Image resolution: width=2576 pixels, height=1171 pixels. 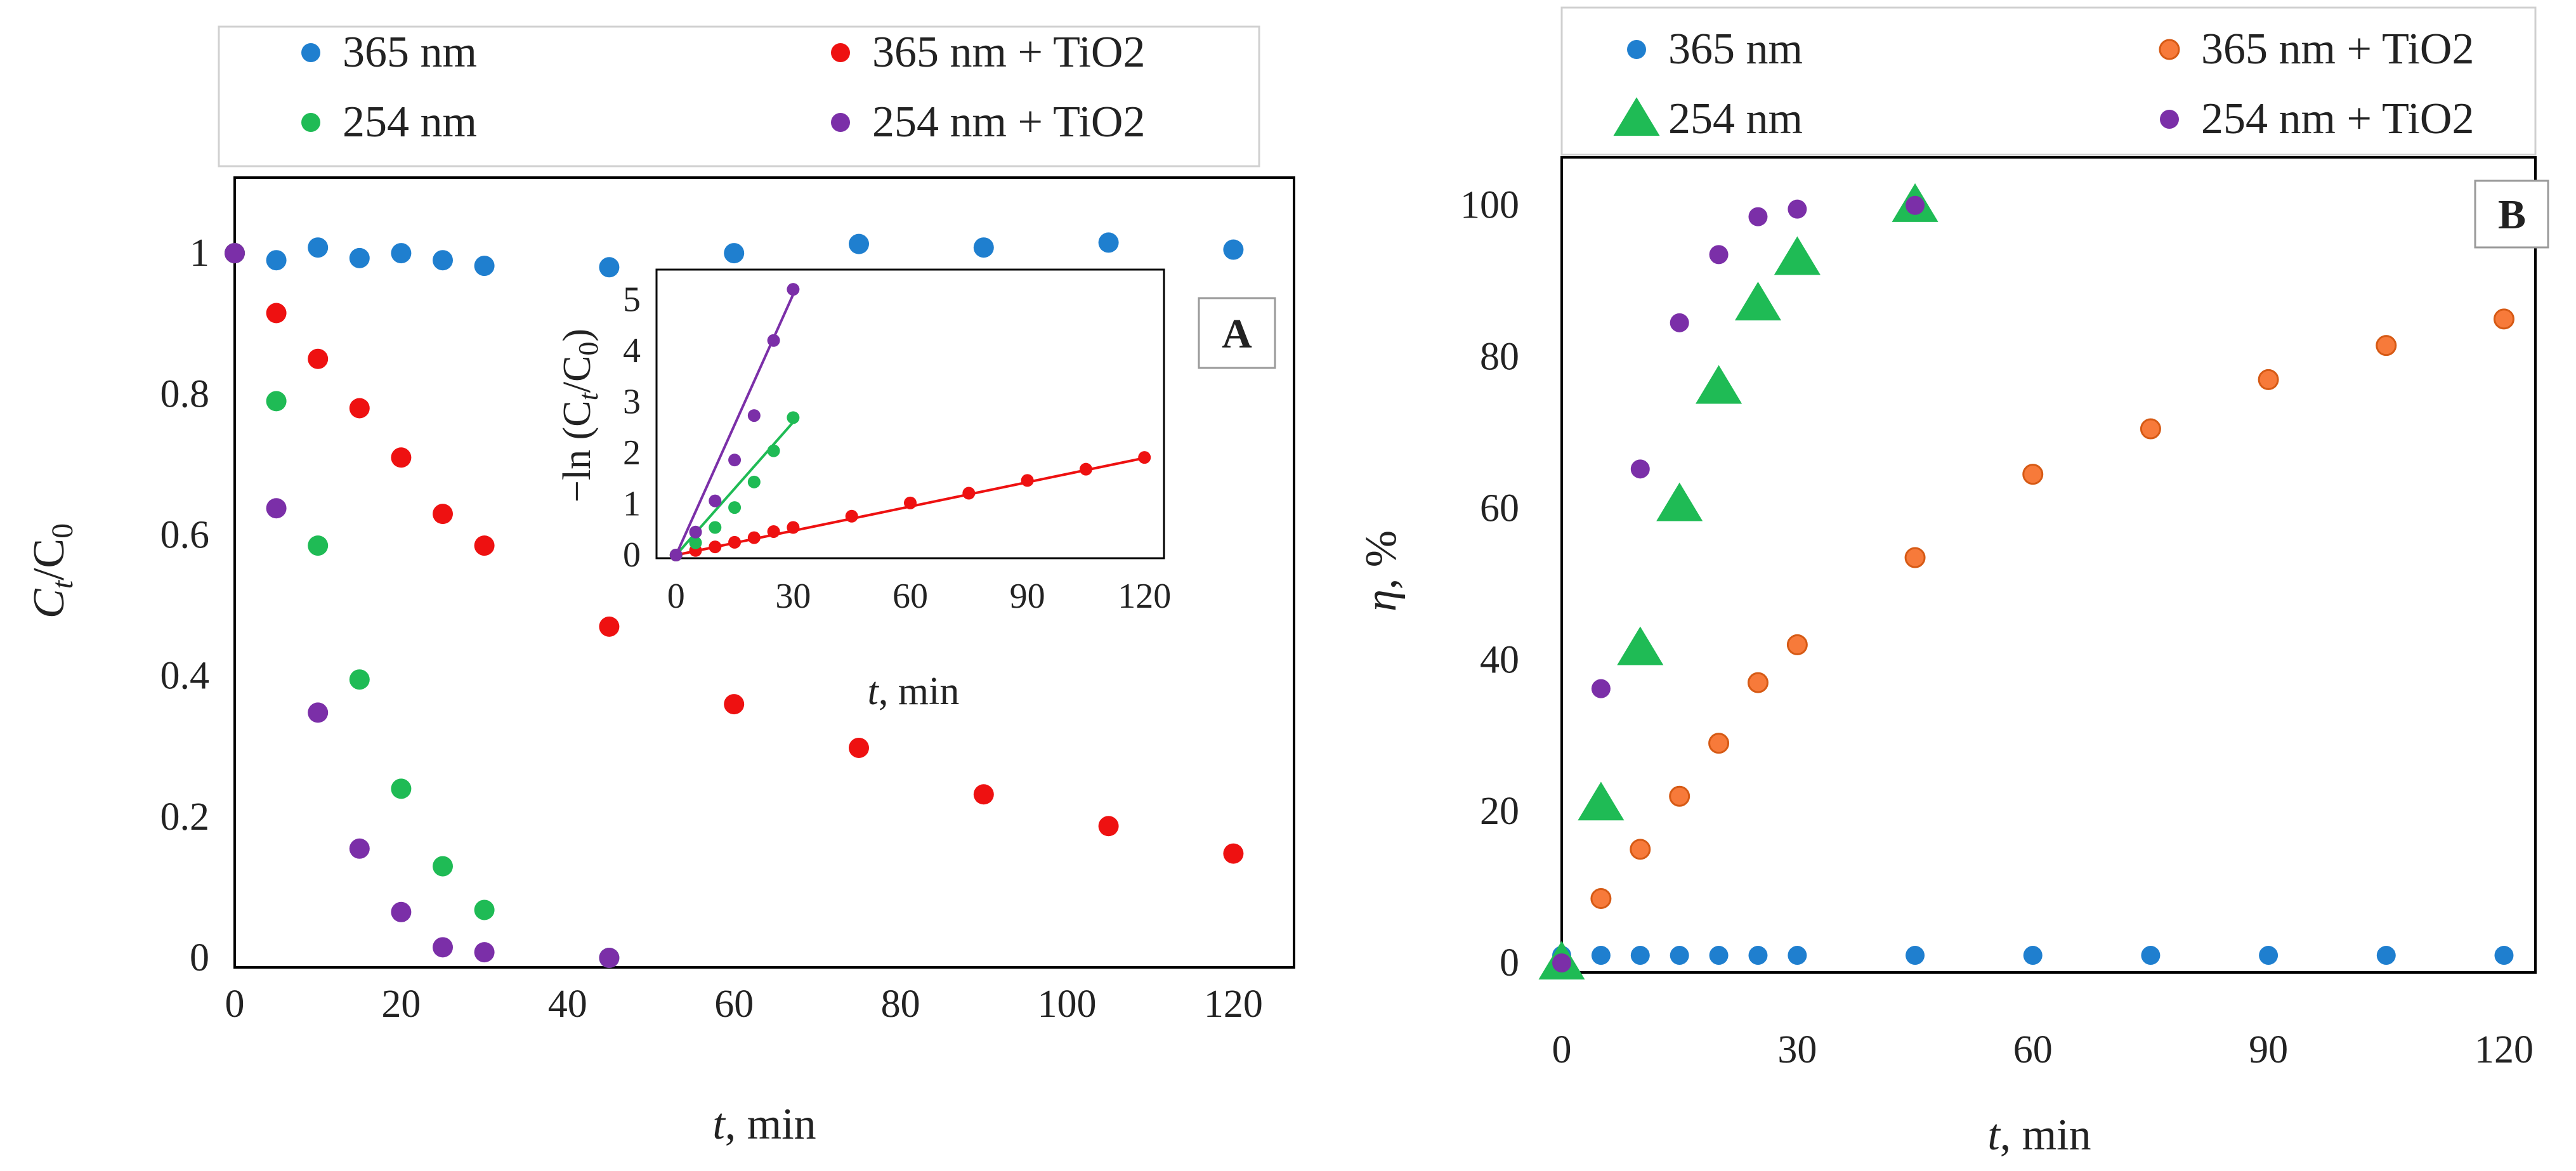 I want to click on panel-label-box-b, so click(x=2511, y=214).